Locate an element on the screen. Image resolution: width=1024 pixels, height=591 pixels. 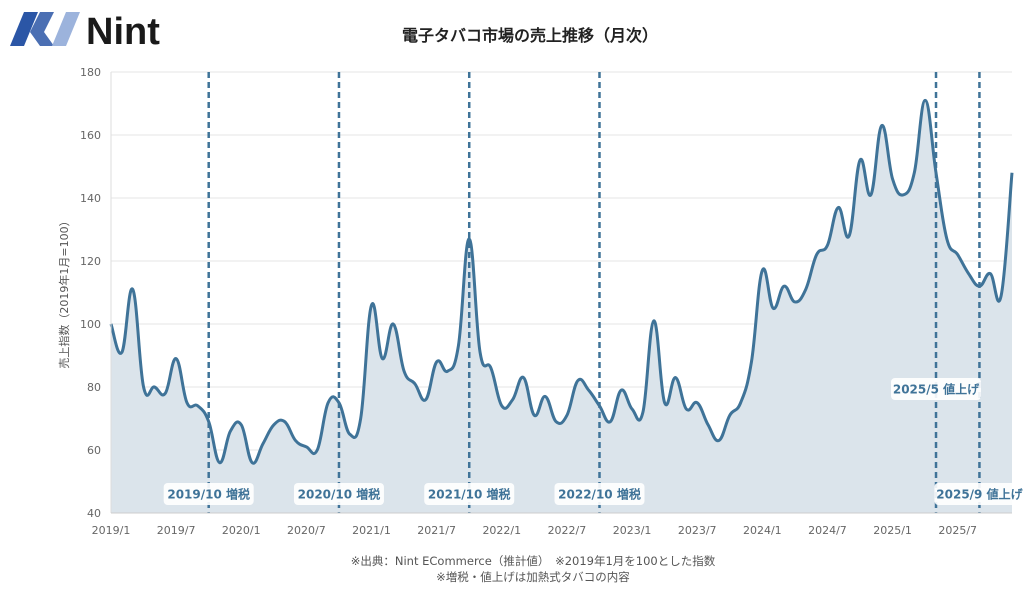
chart-title: 電子タバコ市場の売上推移（月次） is located at coordinates (529, 35).